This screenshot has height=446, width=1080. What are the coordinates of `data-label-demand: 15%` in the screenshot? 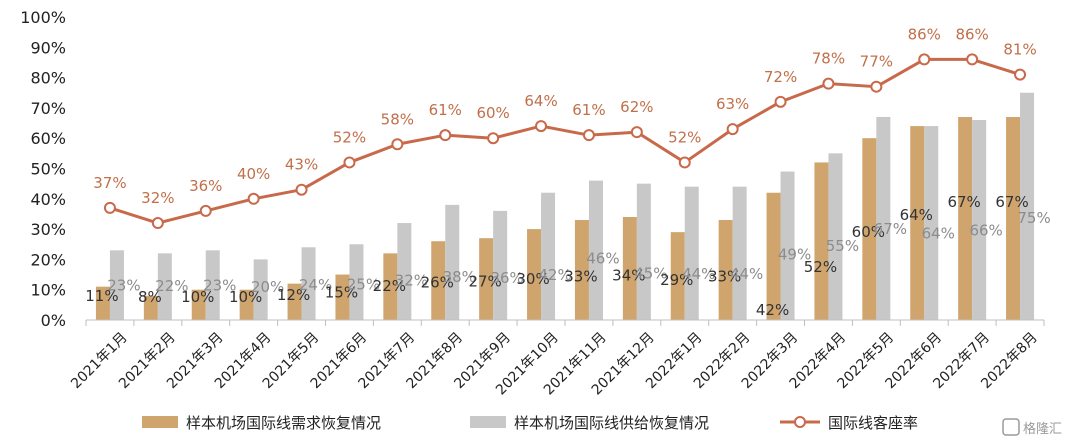 It's located at (341, 293).